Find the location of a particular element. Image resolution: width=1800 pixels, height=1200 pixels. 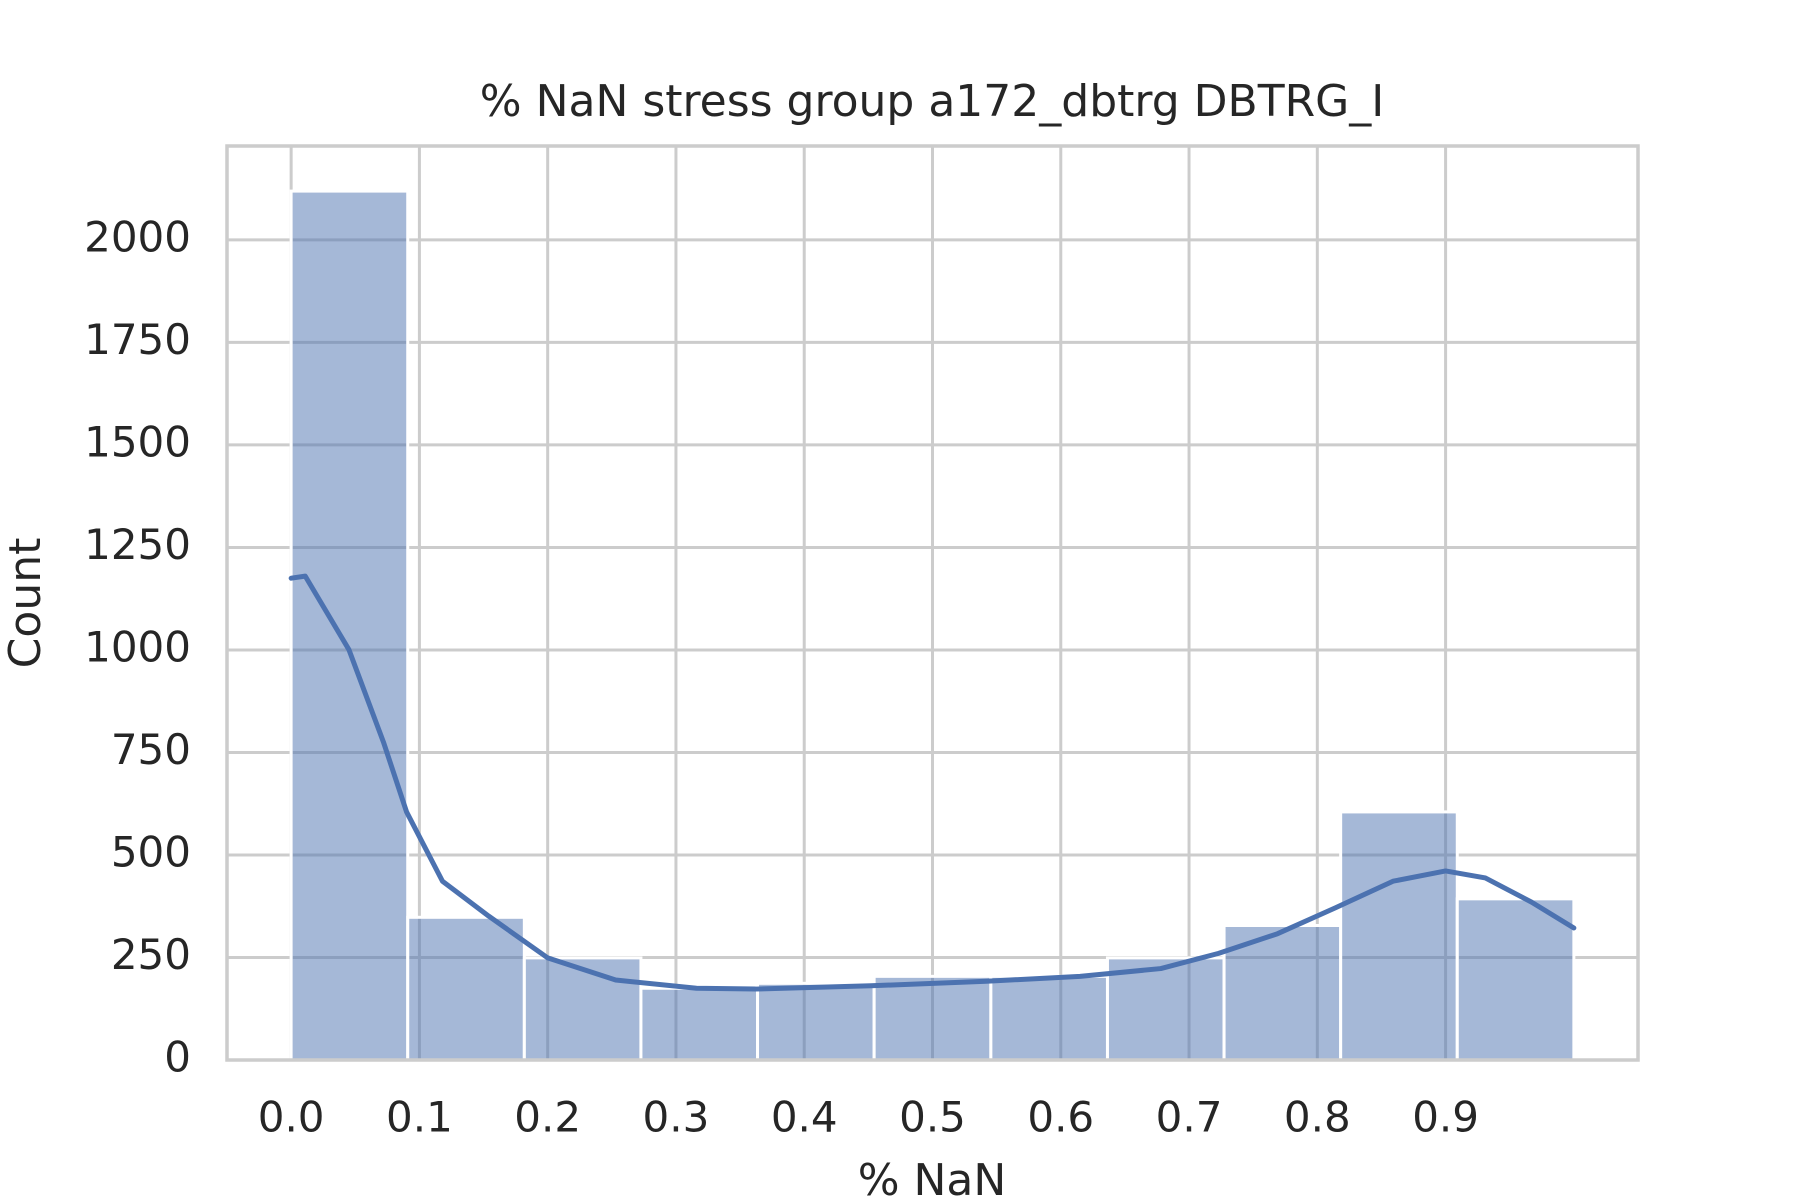

y-axis-label: Count is located at coordinates (25, 603).